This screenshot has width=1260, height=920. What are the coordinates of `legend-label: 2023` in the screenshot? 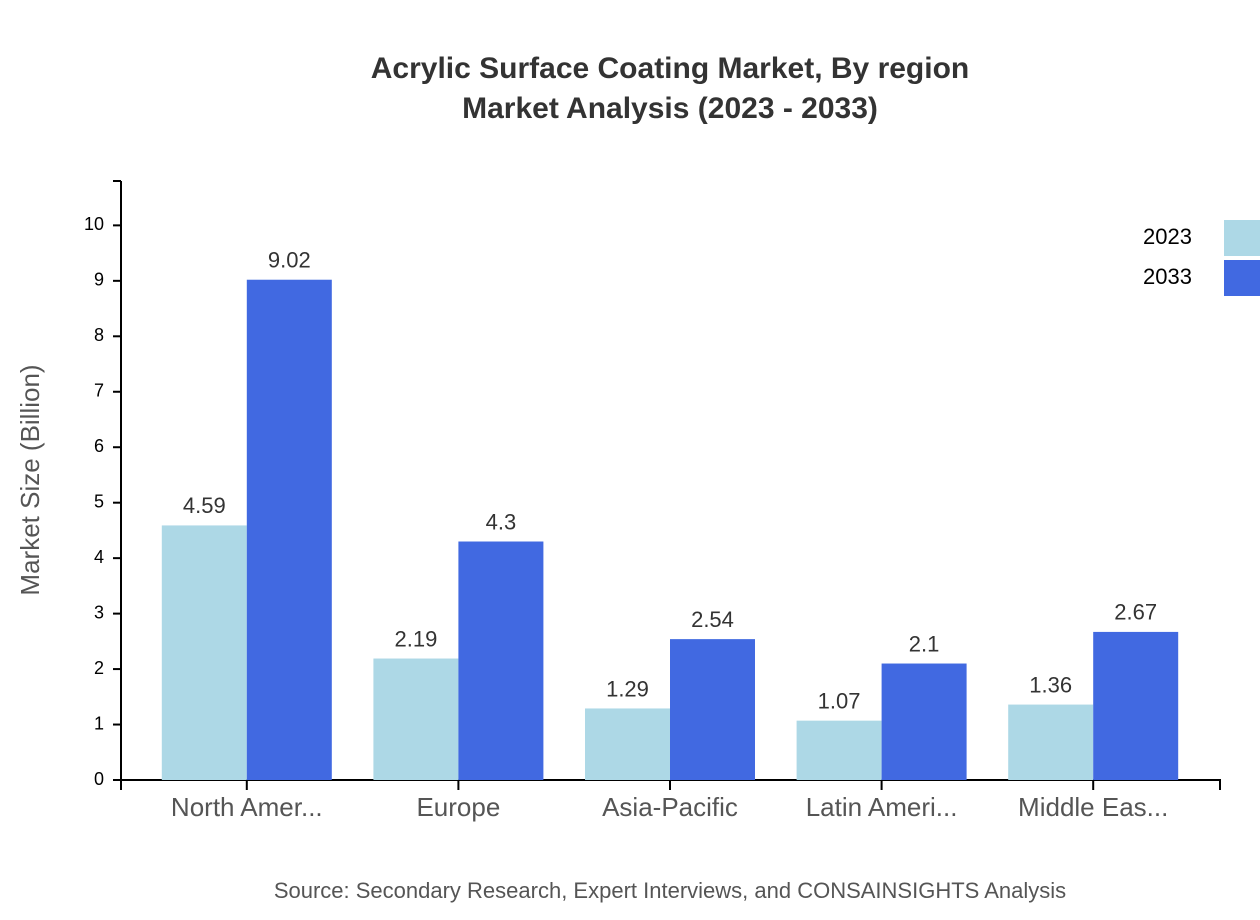 It's located at (1167, 236).